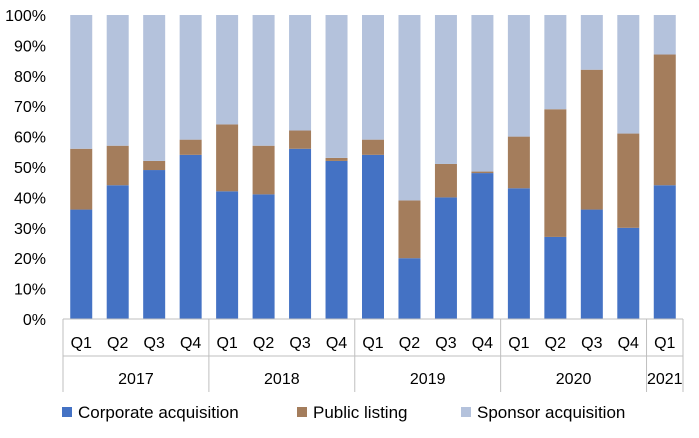 This screenshot has width=699, height=438. I want to click on x-group-label: 2020, so click(574, 379).